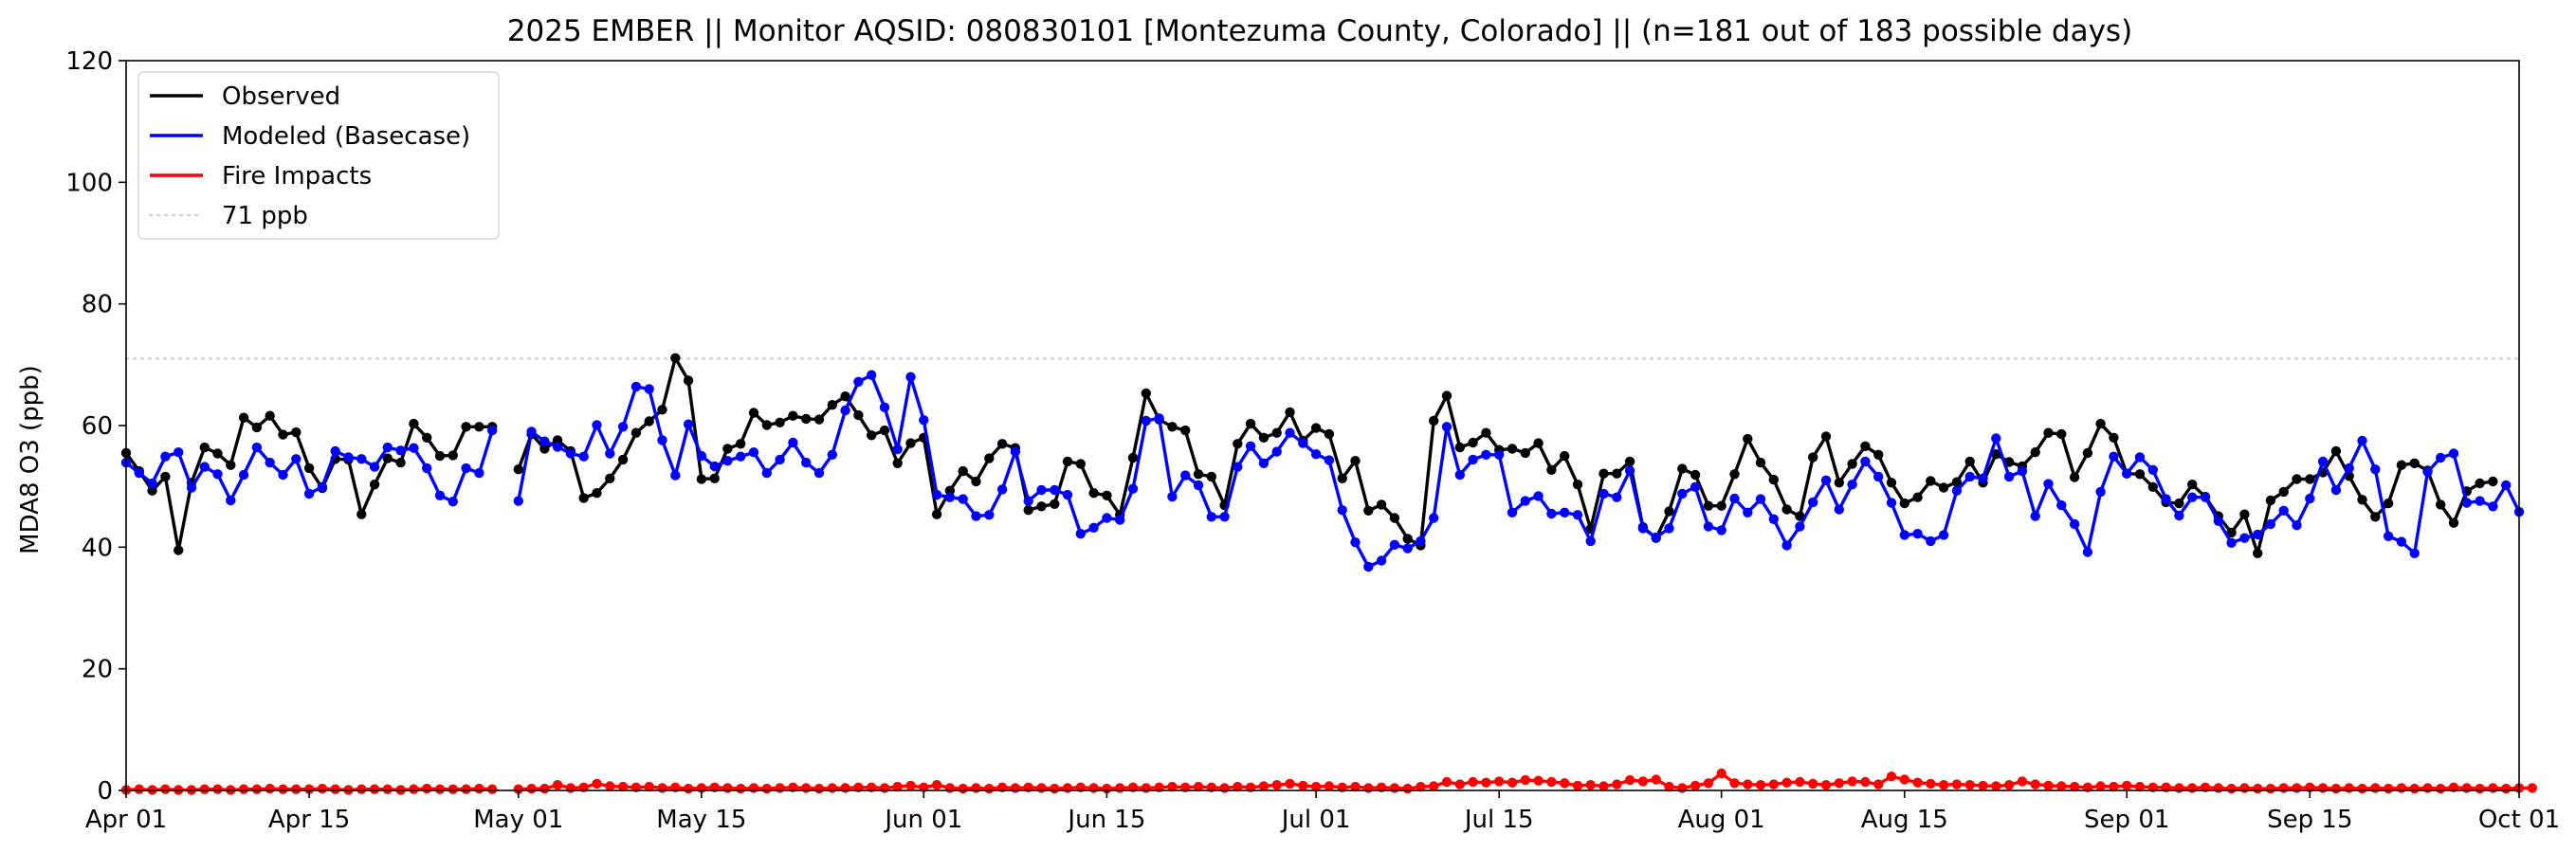  Describe the element at coordinates (1315, 820) in the screenshot. I see `x-tick-label: Jul 01` at that location.